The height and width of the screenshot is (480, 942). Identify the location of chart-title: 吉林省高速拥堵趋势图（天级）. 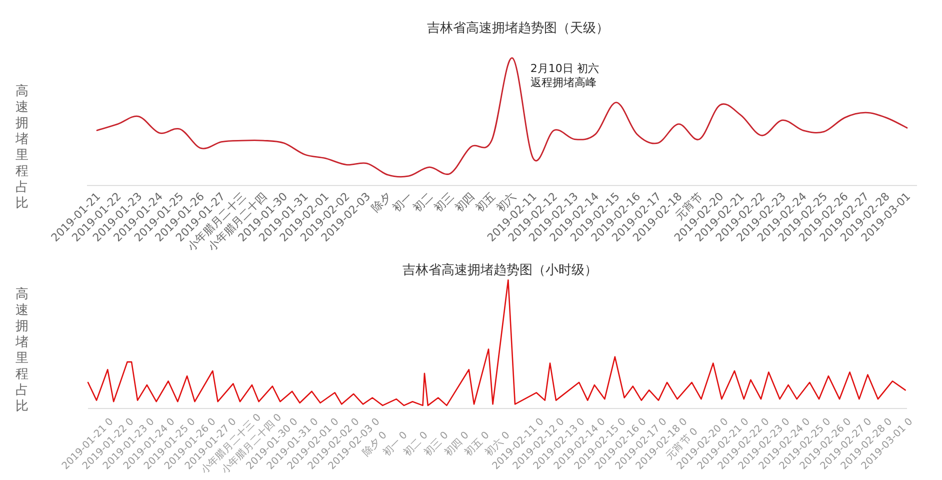
(518, 28).